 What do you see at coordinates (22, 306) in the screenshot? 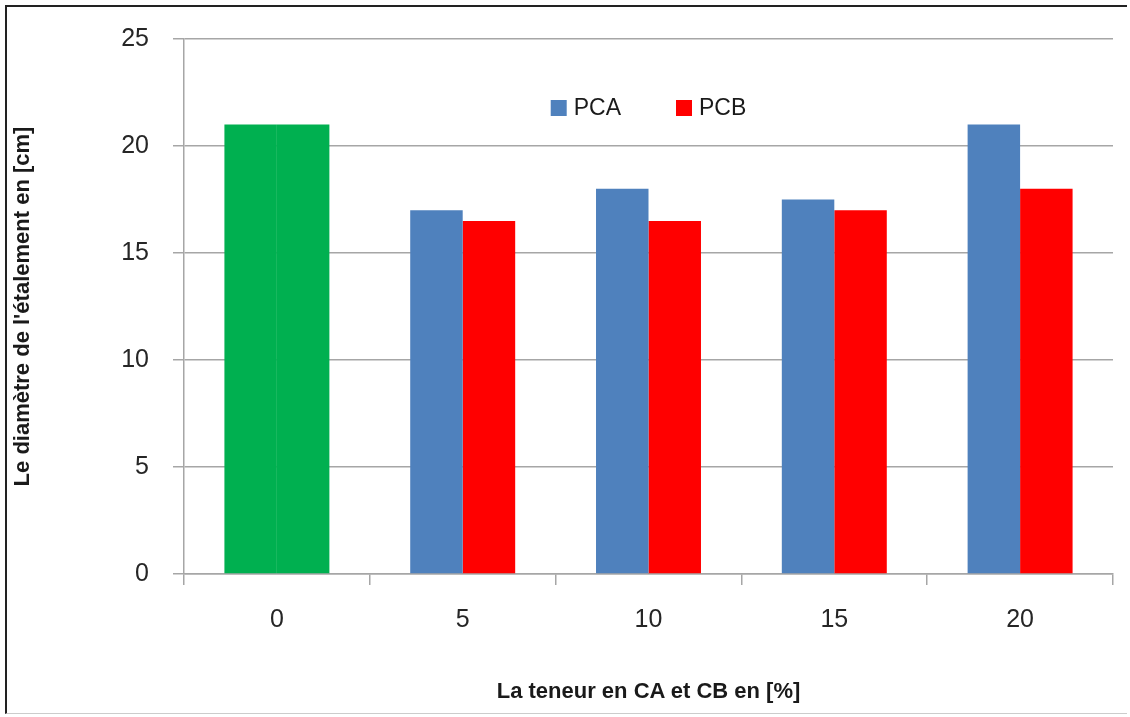
I see `y-axis-title: Le diamètre de l'étalement en [cm]` at bounding box center [22, 306].